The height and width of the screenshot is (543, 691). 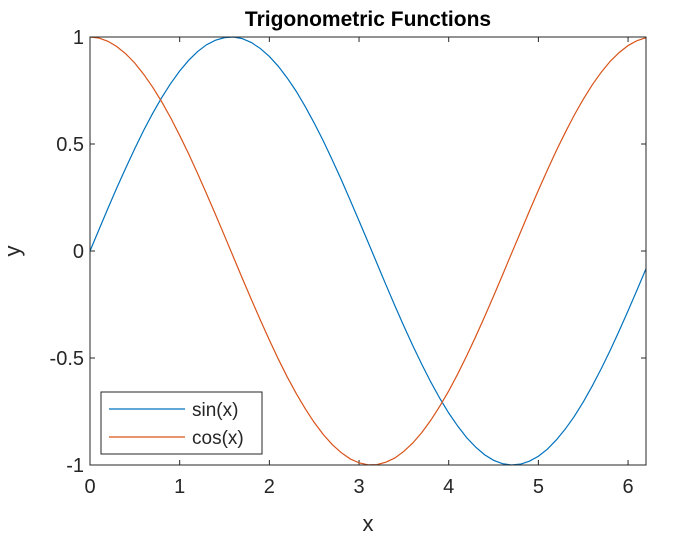 What do you see at coordinates (628, 487) in the screenshot?
I see `x-tick-label: 6` at bounding box center [628, 487].